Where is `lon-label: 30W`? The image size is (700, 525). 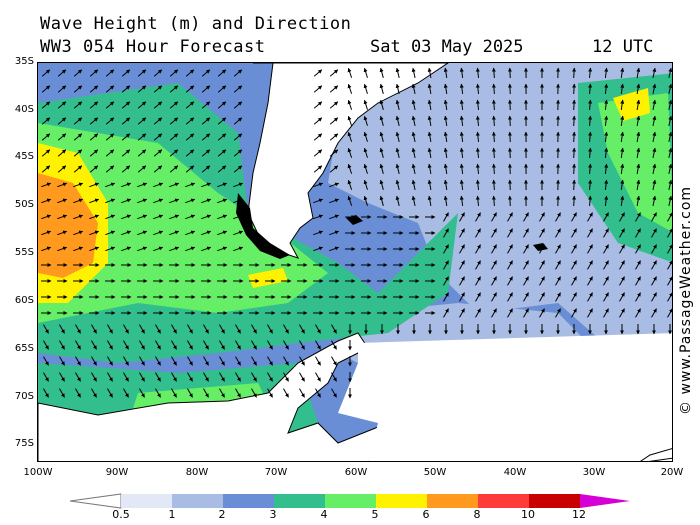 lon-label: 30W is located at coordinates (594, 472).